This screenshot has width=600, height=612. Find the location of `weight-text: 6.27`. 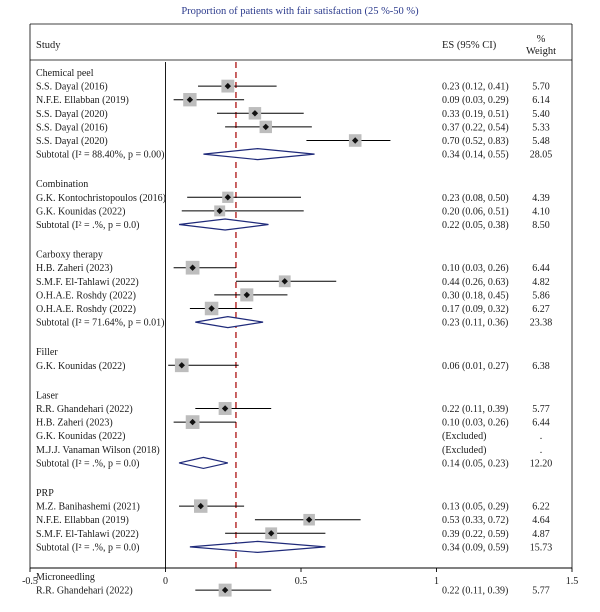

weight-text: 6.27 is located at coordinates (541, 309).